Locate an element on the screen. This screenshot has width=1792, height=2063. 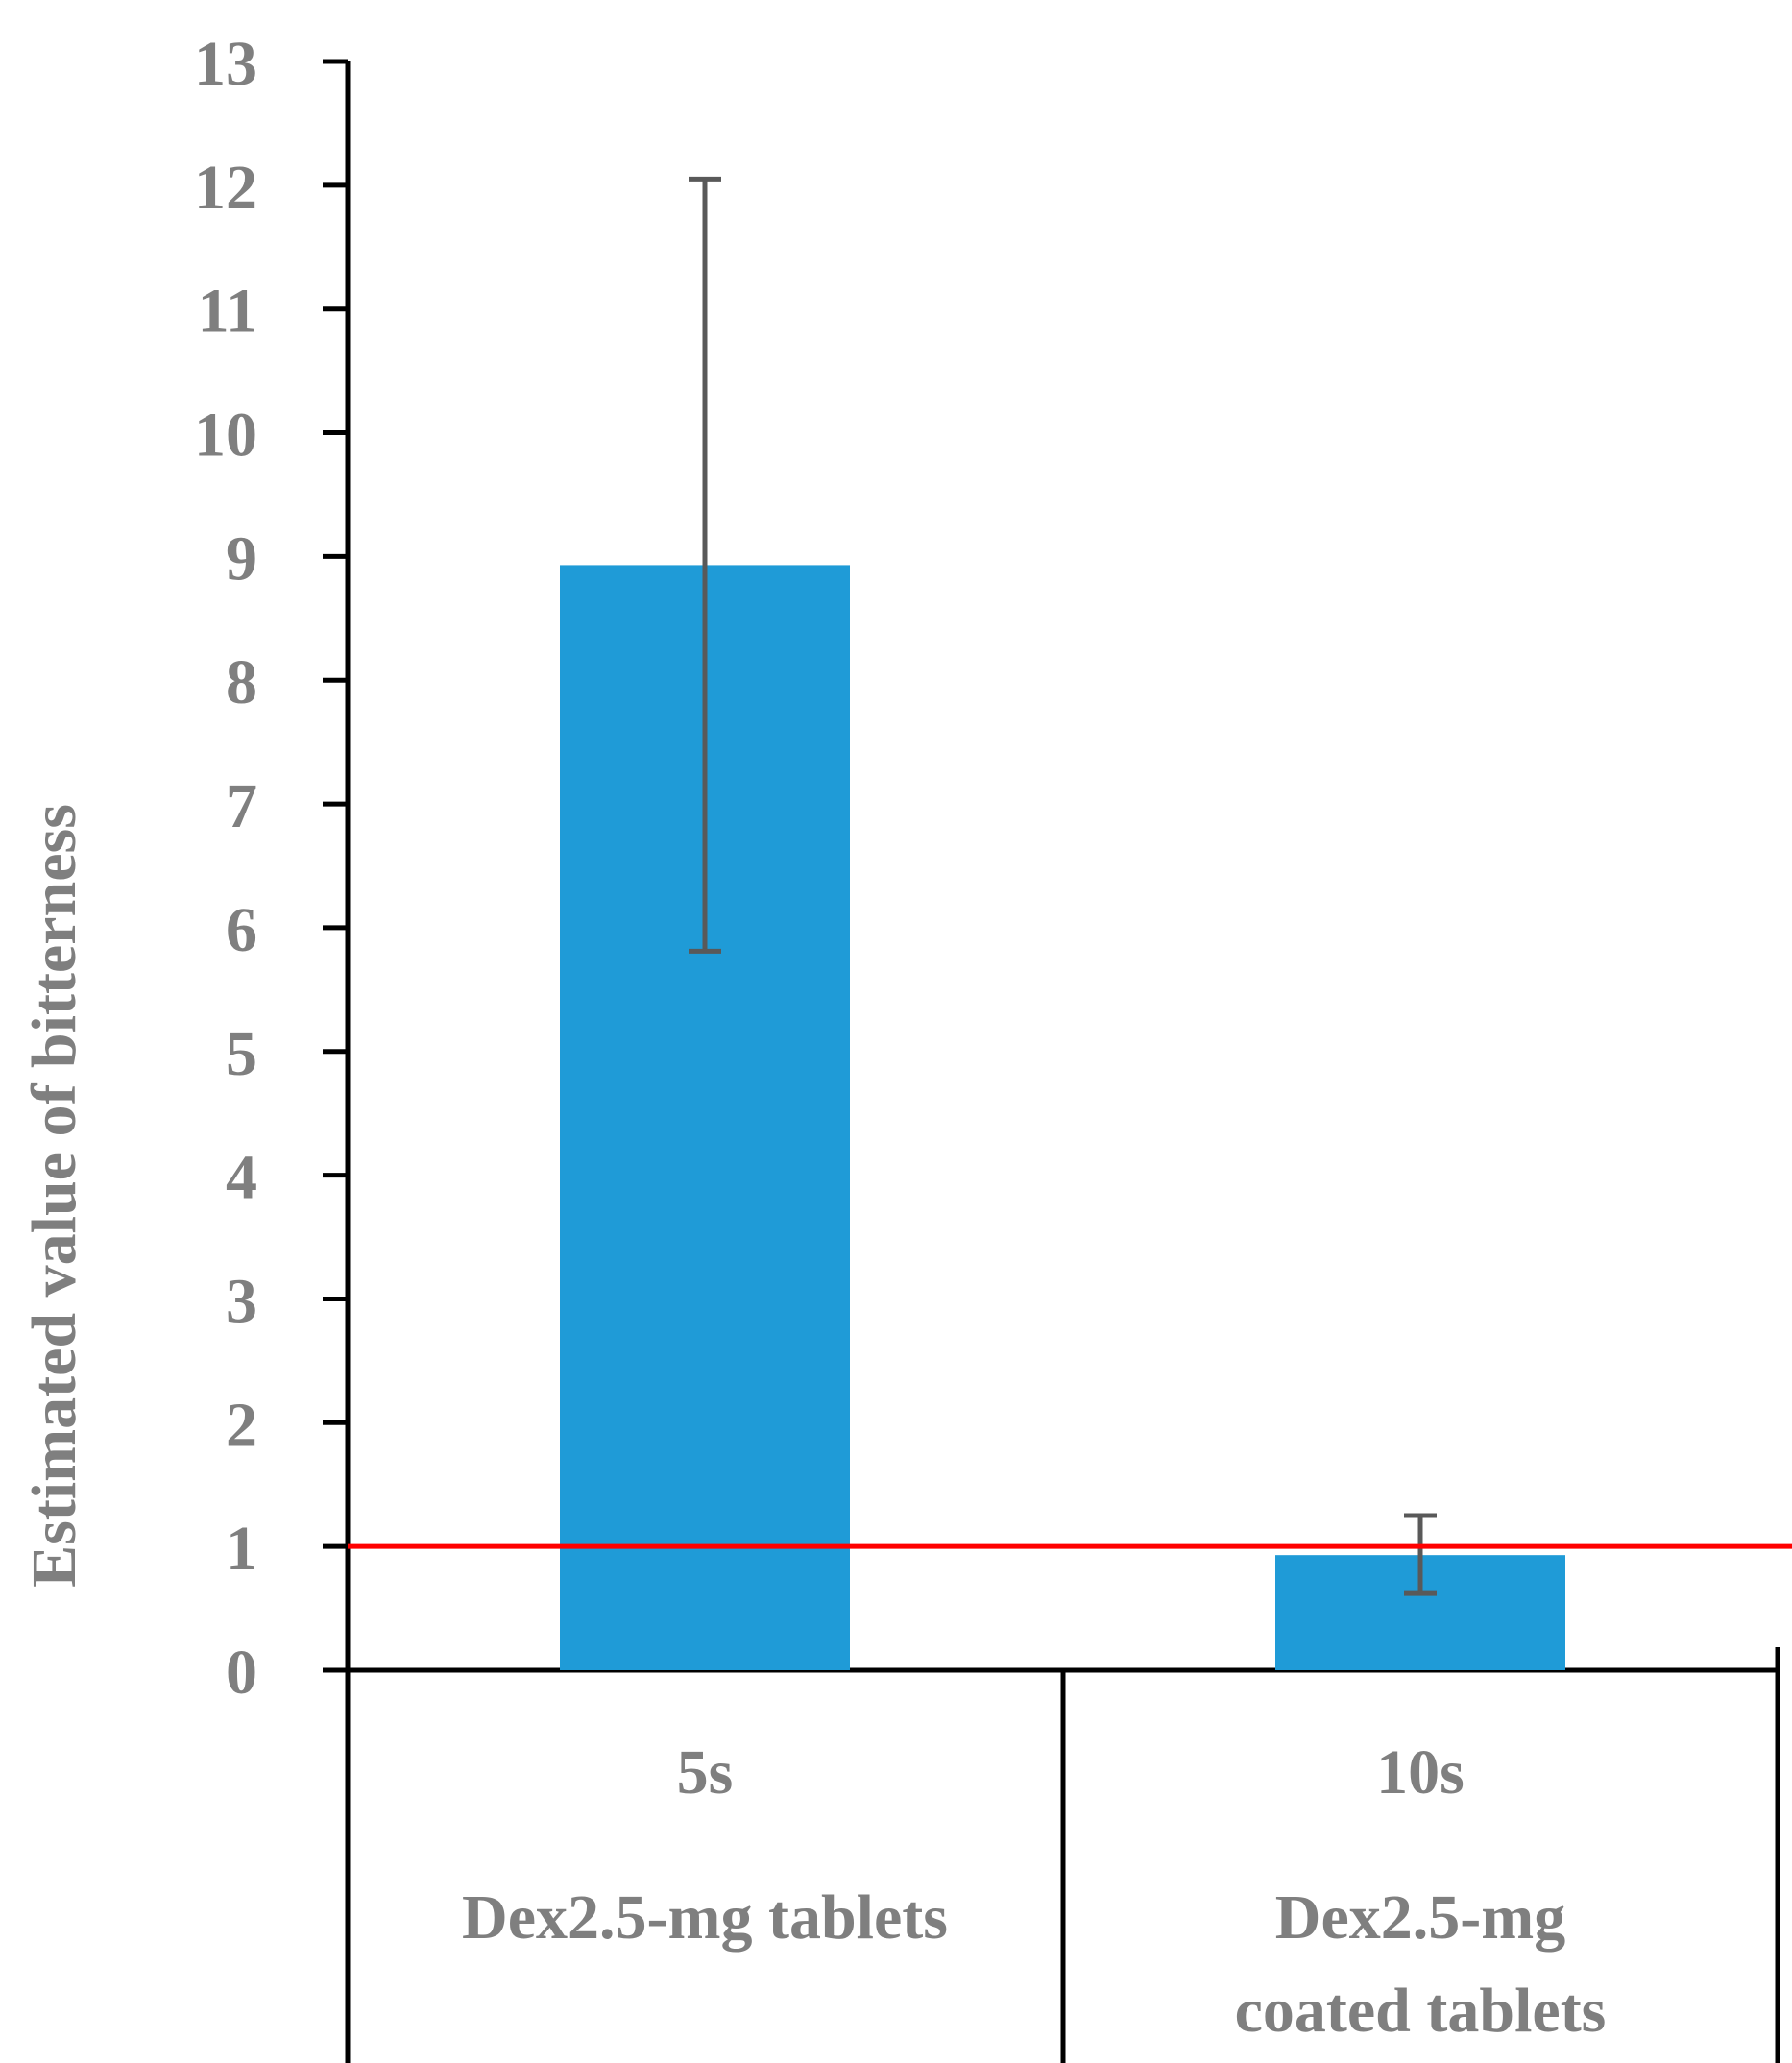
y-tick-label: 13 is located at coordinates (225, 64).